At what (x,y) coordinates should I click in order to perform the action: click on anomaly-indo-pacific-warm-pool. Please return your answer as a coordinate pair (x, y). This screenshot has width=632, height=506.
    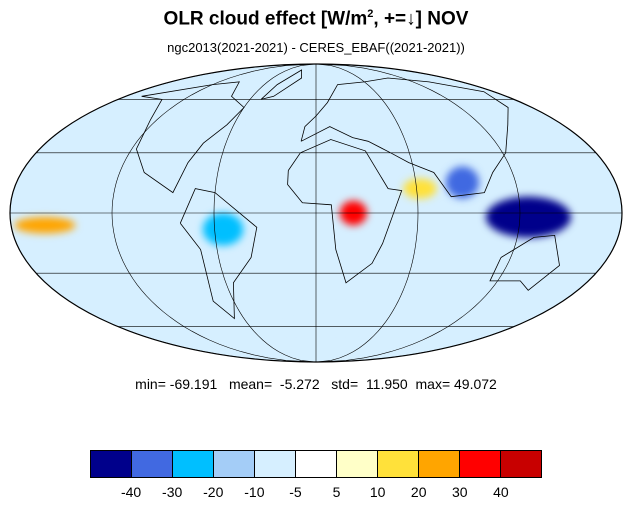
    Looking at the image, I should click on (528, 217).